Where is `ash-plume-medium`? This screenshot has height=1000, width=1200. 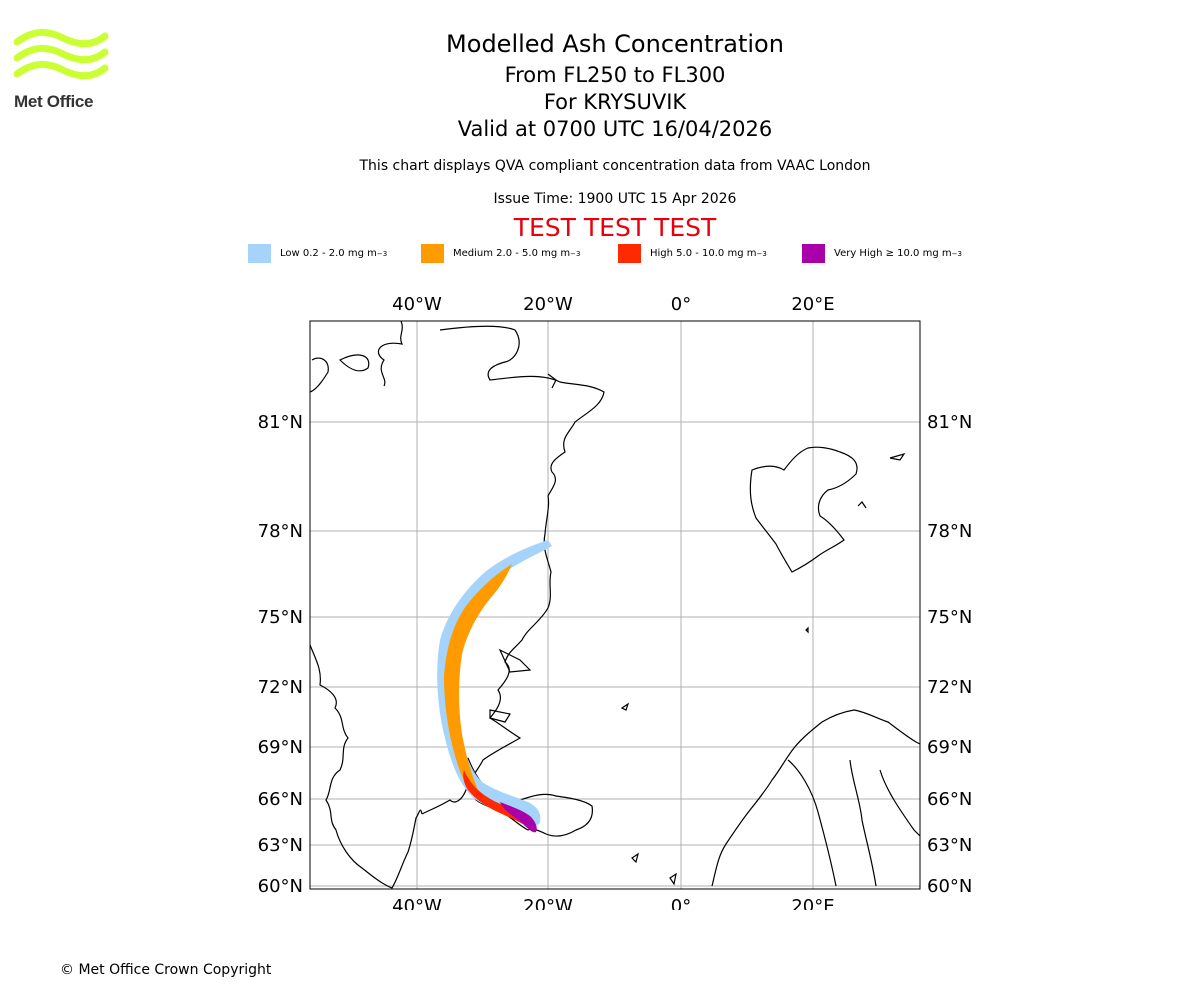 ash-plume-medium is located at coordinates (478, 678).